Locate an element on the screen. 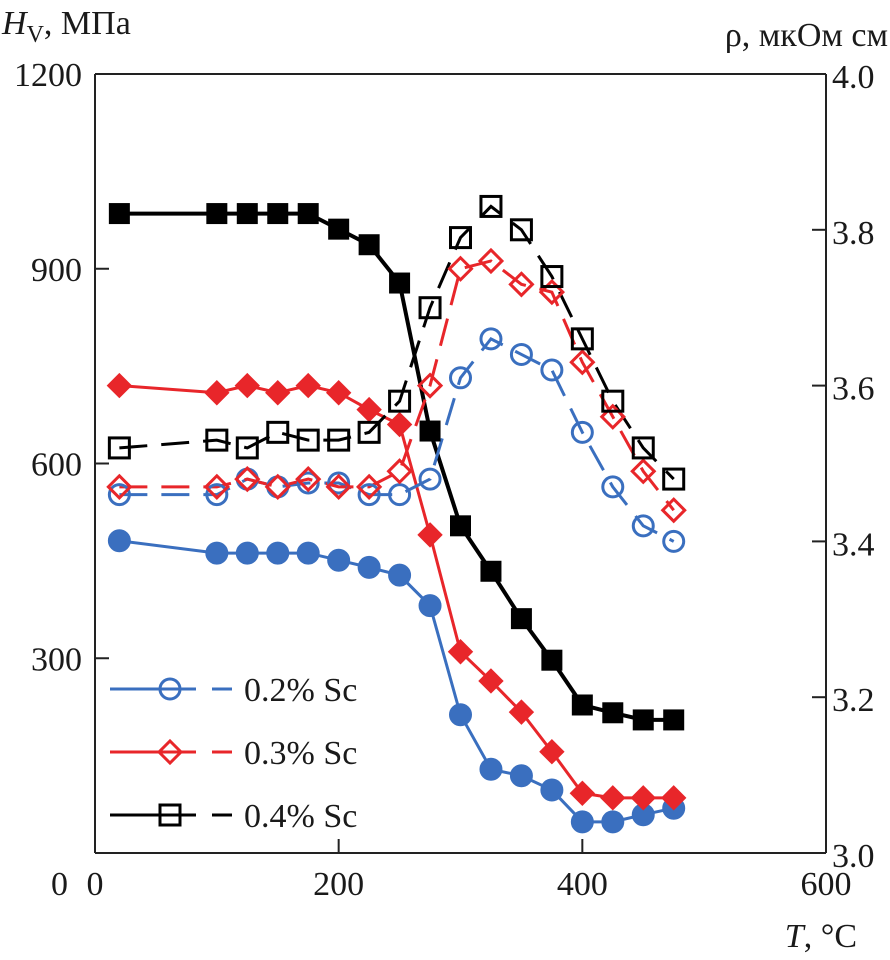 The width and height of the screenshot is (890, 960). legend-label: 0.4% Sc is located at coordinates (300, 816).